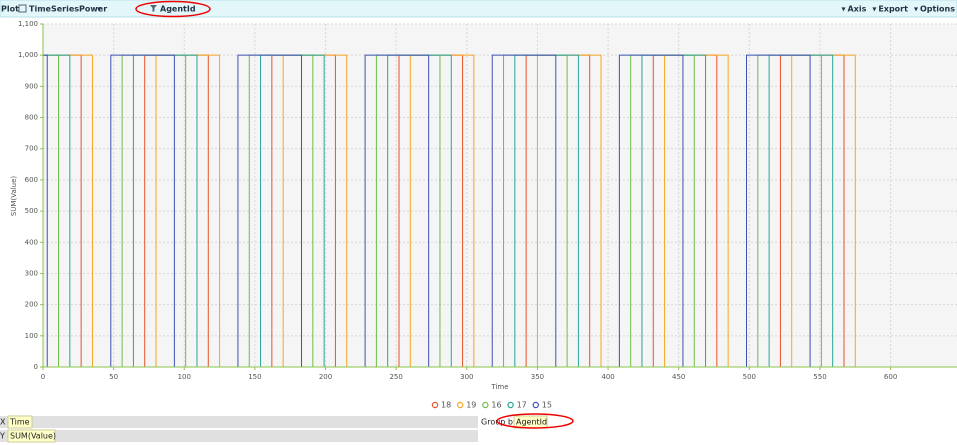 This screenshot has height=445, width=957. What do you see at coordinates (547, 405) in the screenshot?
I see `legend-label: 15` at bounding box center [547, 405].